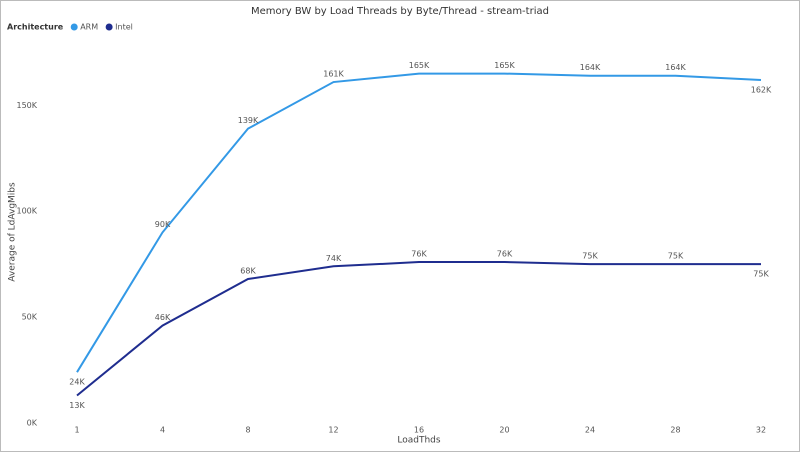  I want to click on data-label: 74K, so click(334, 258).